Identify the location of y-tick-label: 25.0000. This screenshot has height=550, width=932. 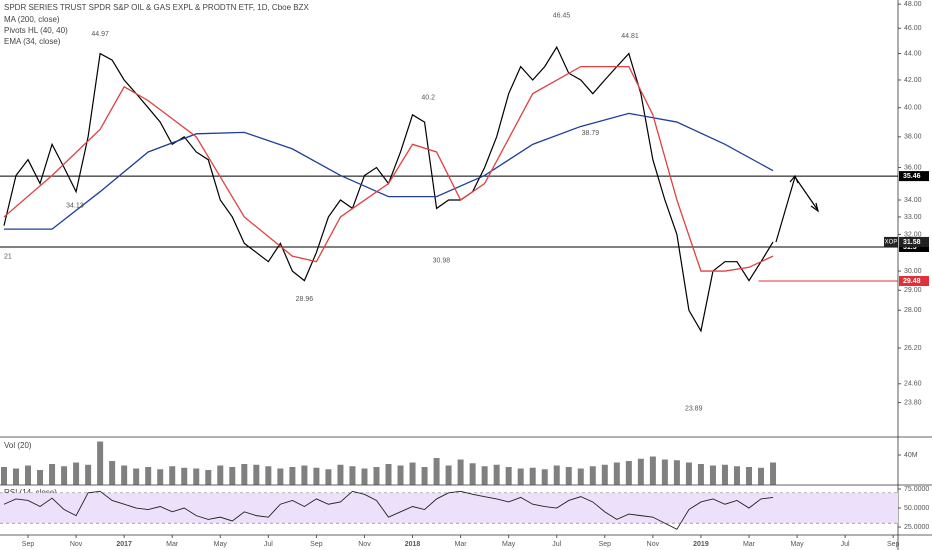
(916, 527).